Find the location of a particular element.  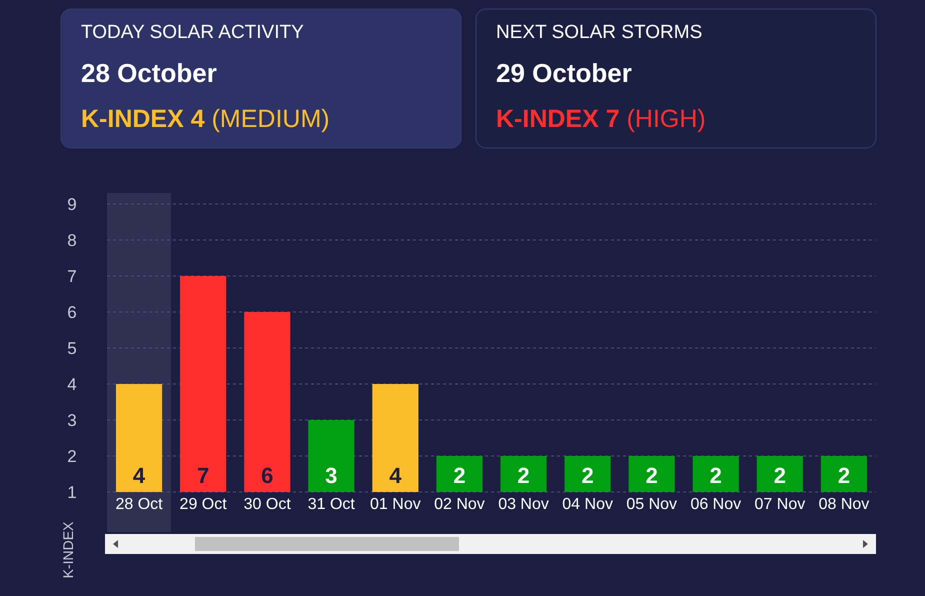

x-tick-label: 29 Oct is located at coordinates (204, 504).